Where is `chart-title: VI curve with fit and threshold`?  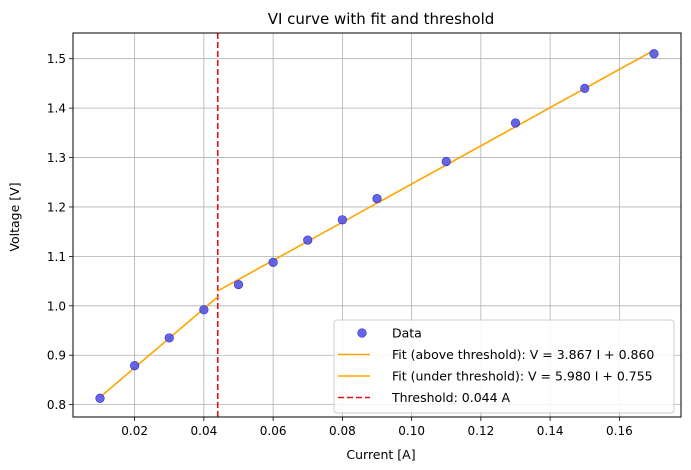
chart-title: VI curve with fit and threshold is located at coordinates (381, 19).